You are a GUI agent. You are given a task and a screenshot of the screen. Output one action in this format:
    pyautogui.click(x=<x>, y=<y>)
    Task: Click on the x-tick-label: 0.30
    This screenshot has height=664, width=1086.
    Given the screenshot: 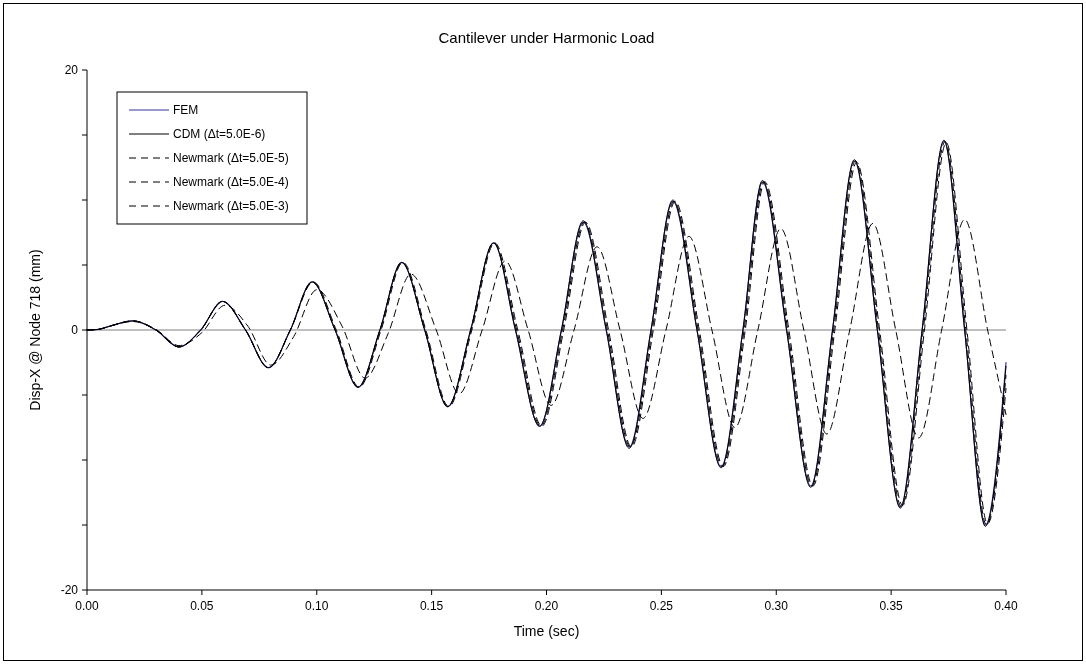 What is the action you would take?
    pyautogui.click(x=776, y=606)
    